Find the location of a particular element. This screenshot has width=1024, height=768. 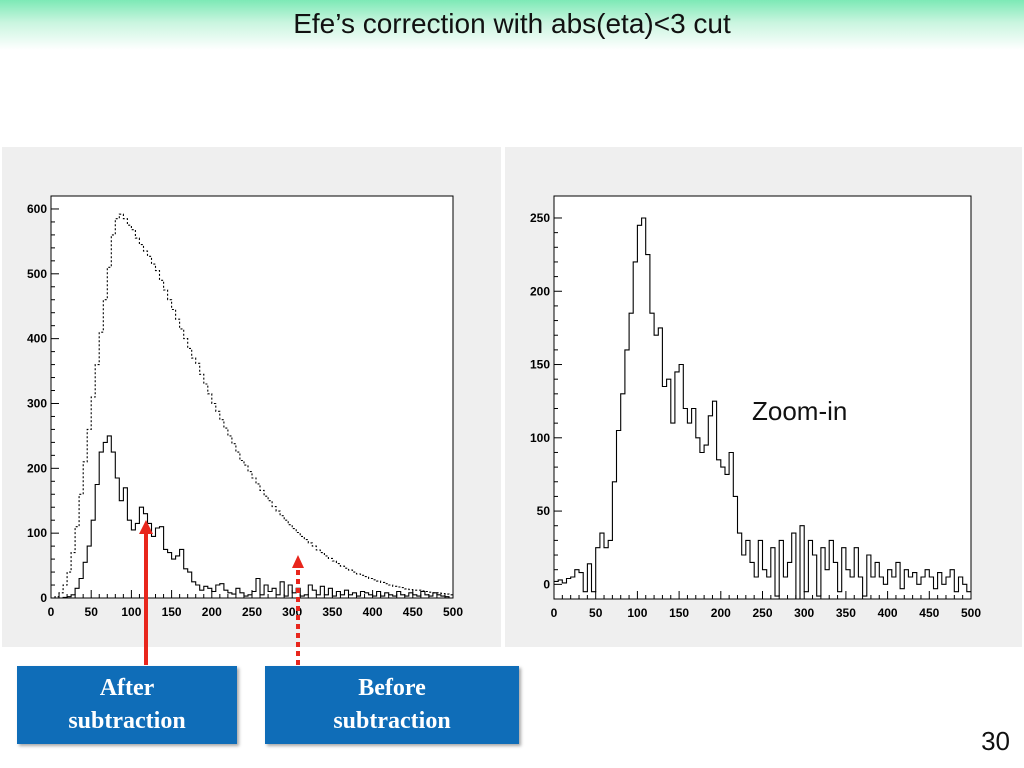

y-tick-label: 300 is located at coordinates (37, 403).